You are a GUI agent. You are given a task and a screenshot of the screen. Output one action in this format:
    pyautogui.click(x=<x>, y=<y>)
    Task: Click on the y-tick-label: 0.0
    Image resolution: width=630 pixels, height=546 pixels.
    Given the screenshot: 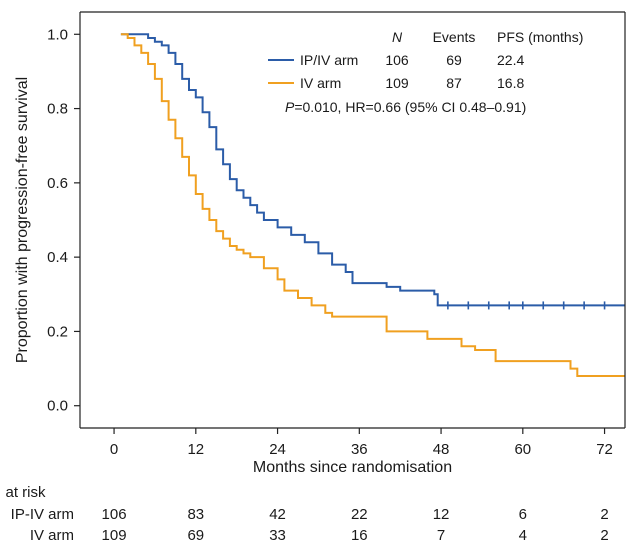 What is the action you would take?
    pyautogui.click(x=57, y=406)
    